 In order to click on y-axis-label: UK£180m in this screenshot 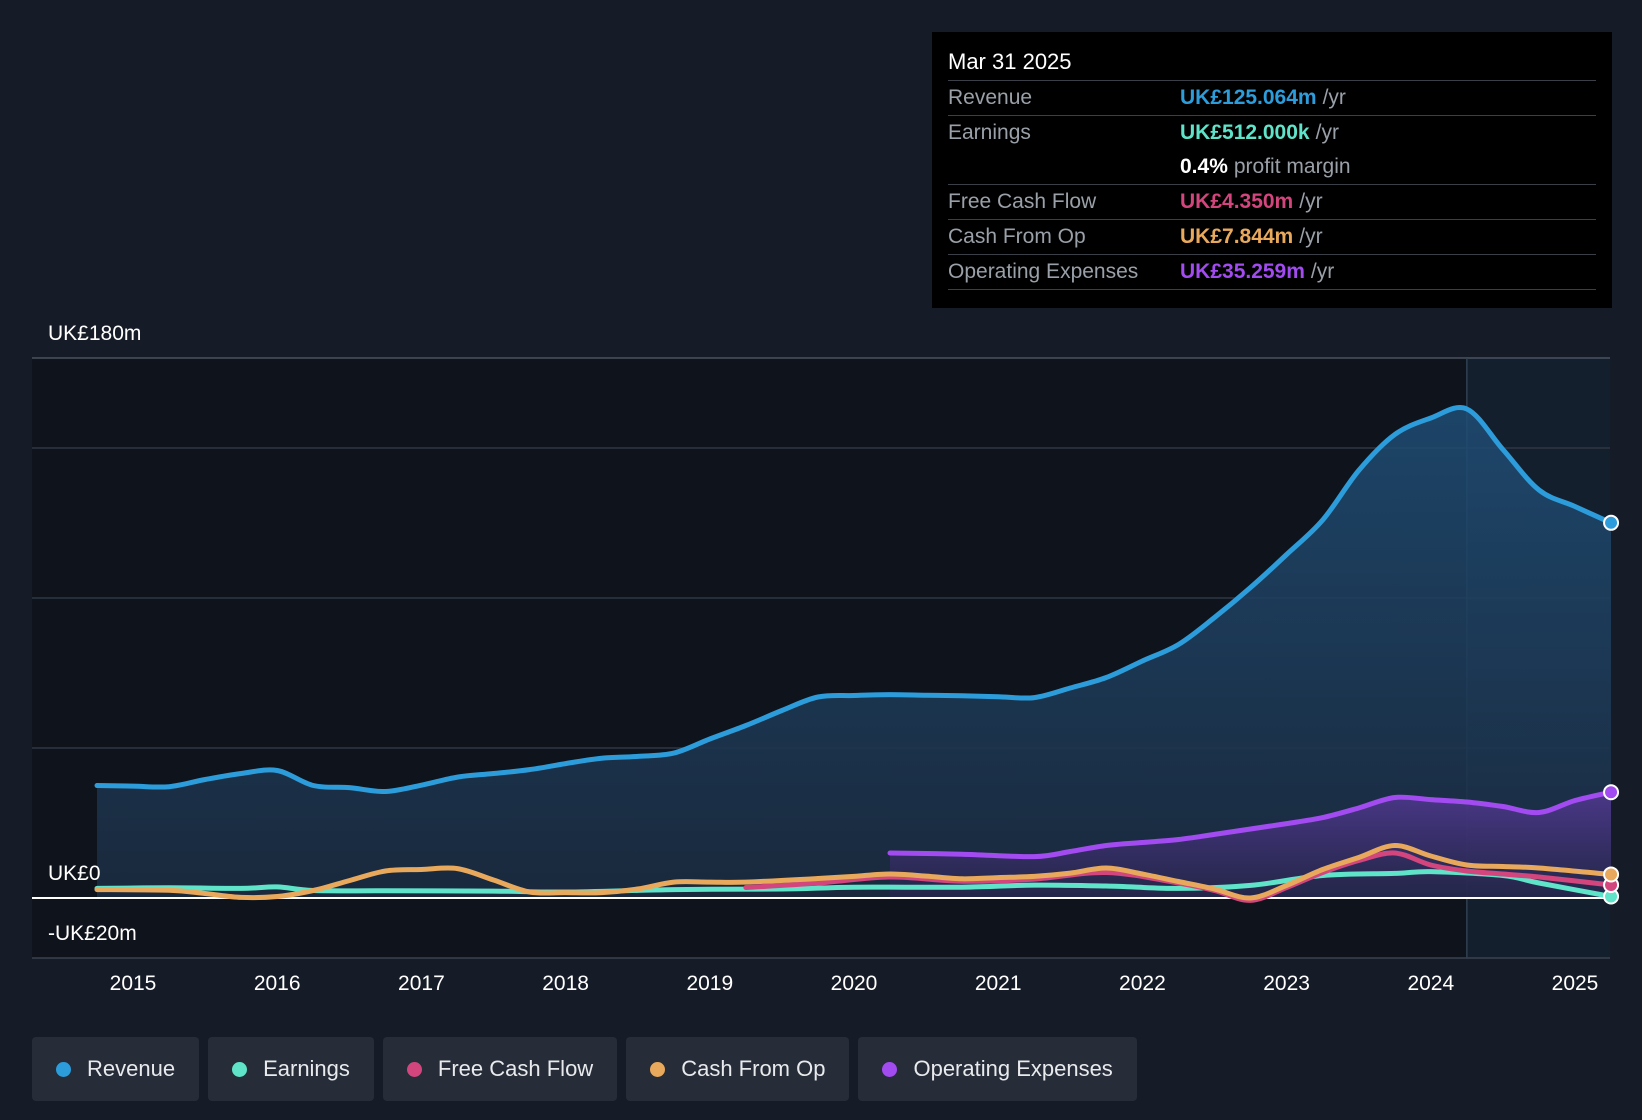, I will do `click(94, 333)`.